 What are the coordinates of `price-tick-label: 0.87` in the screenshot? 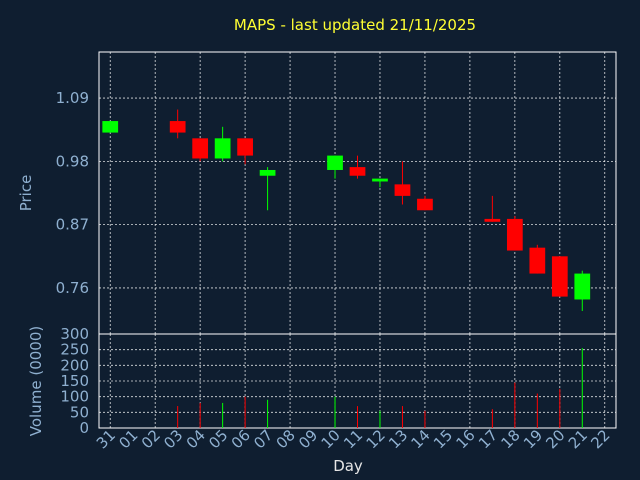 It's located at (72, 225).